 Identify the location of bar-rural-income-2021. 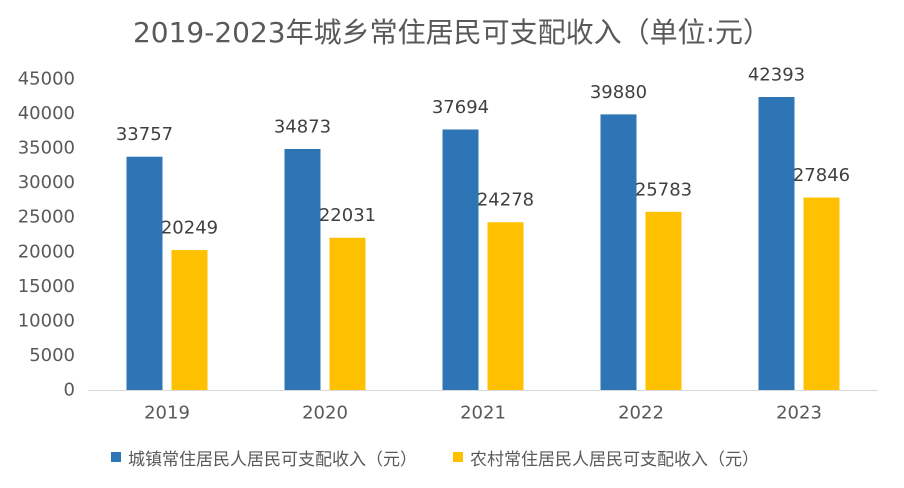
(505, 306).